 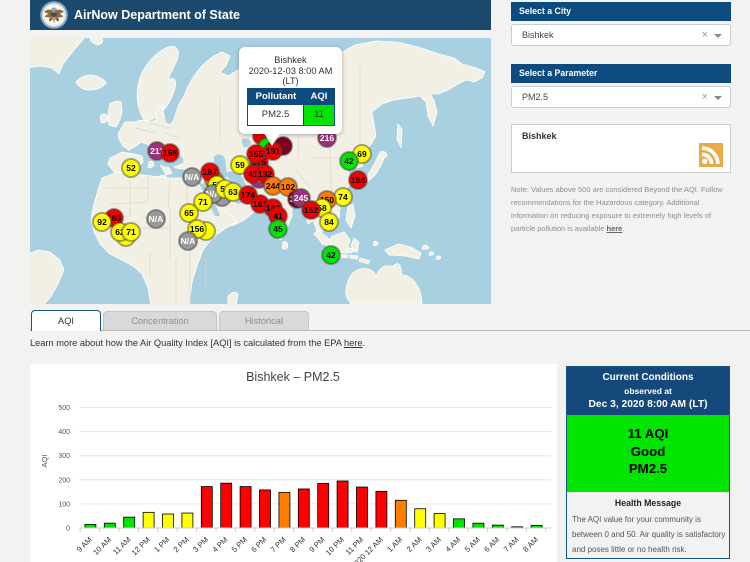 What do you see at coordinates (170, 153) in the screenshot?
I see `svg-text: 158` at bounding box center [170, 153].